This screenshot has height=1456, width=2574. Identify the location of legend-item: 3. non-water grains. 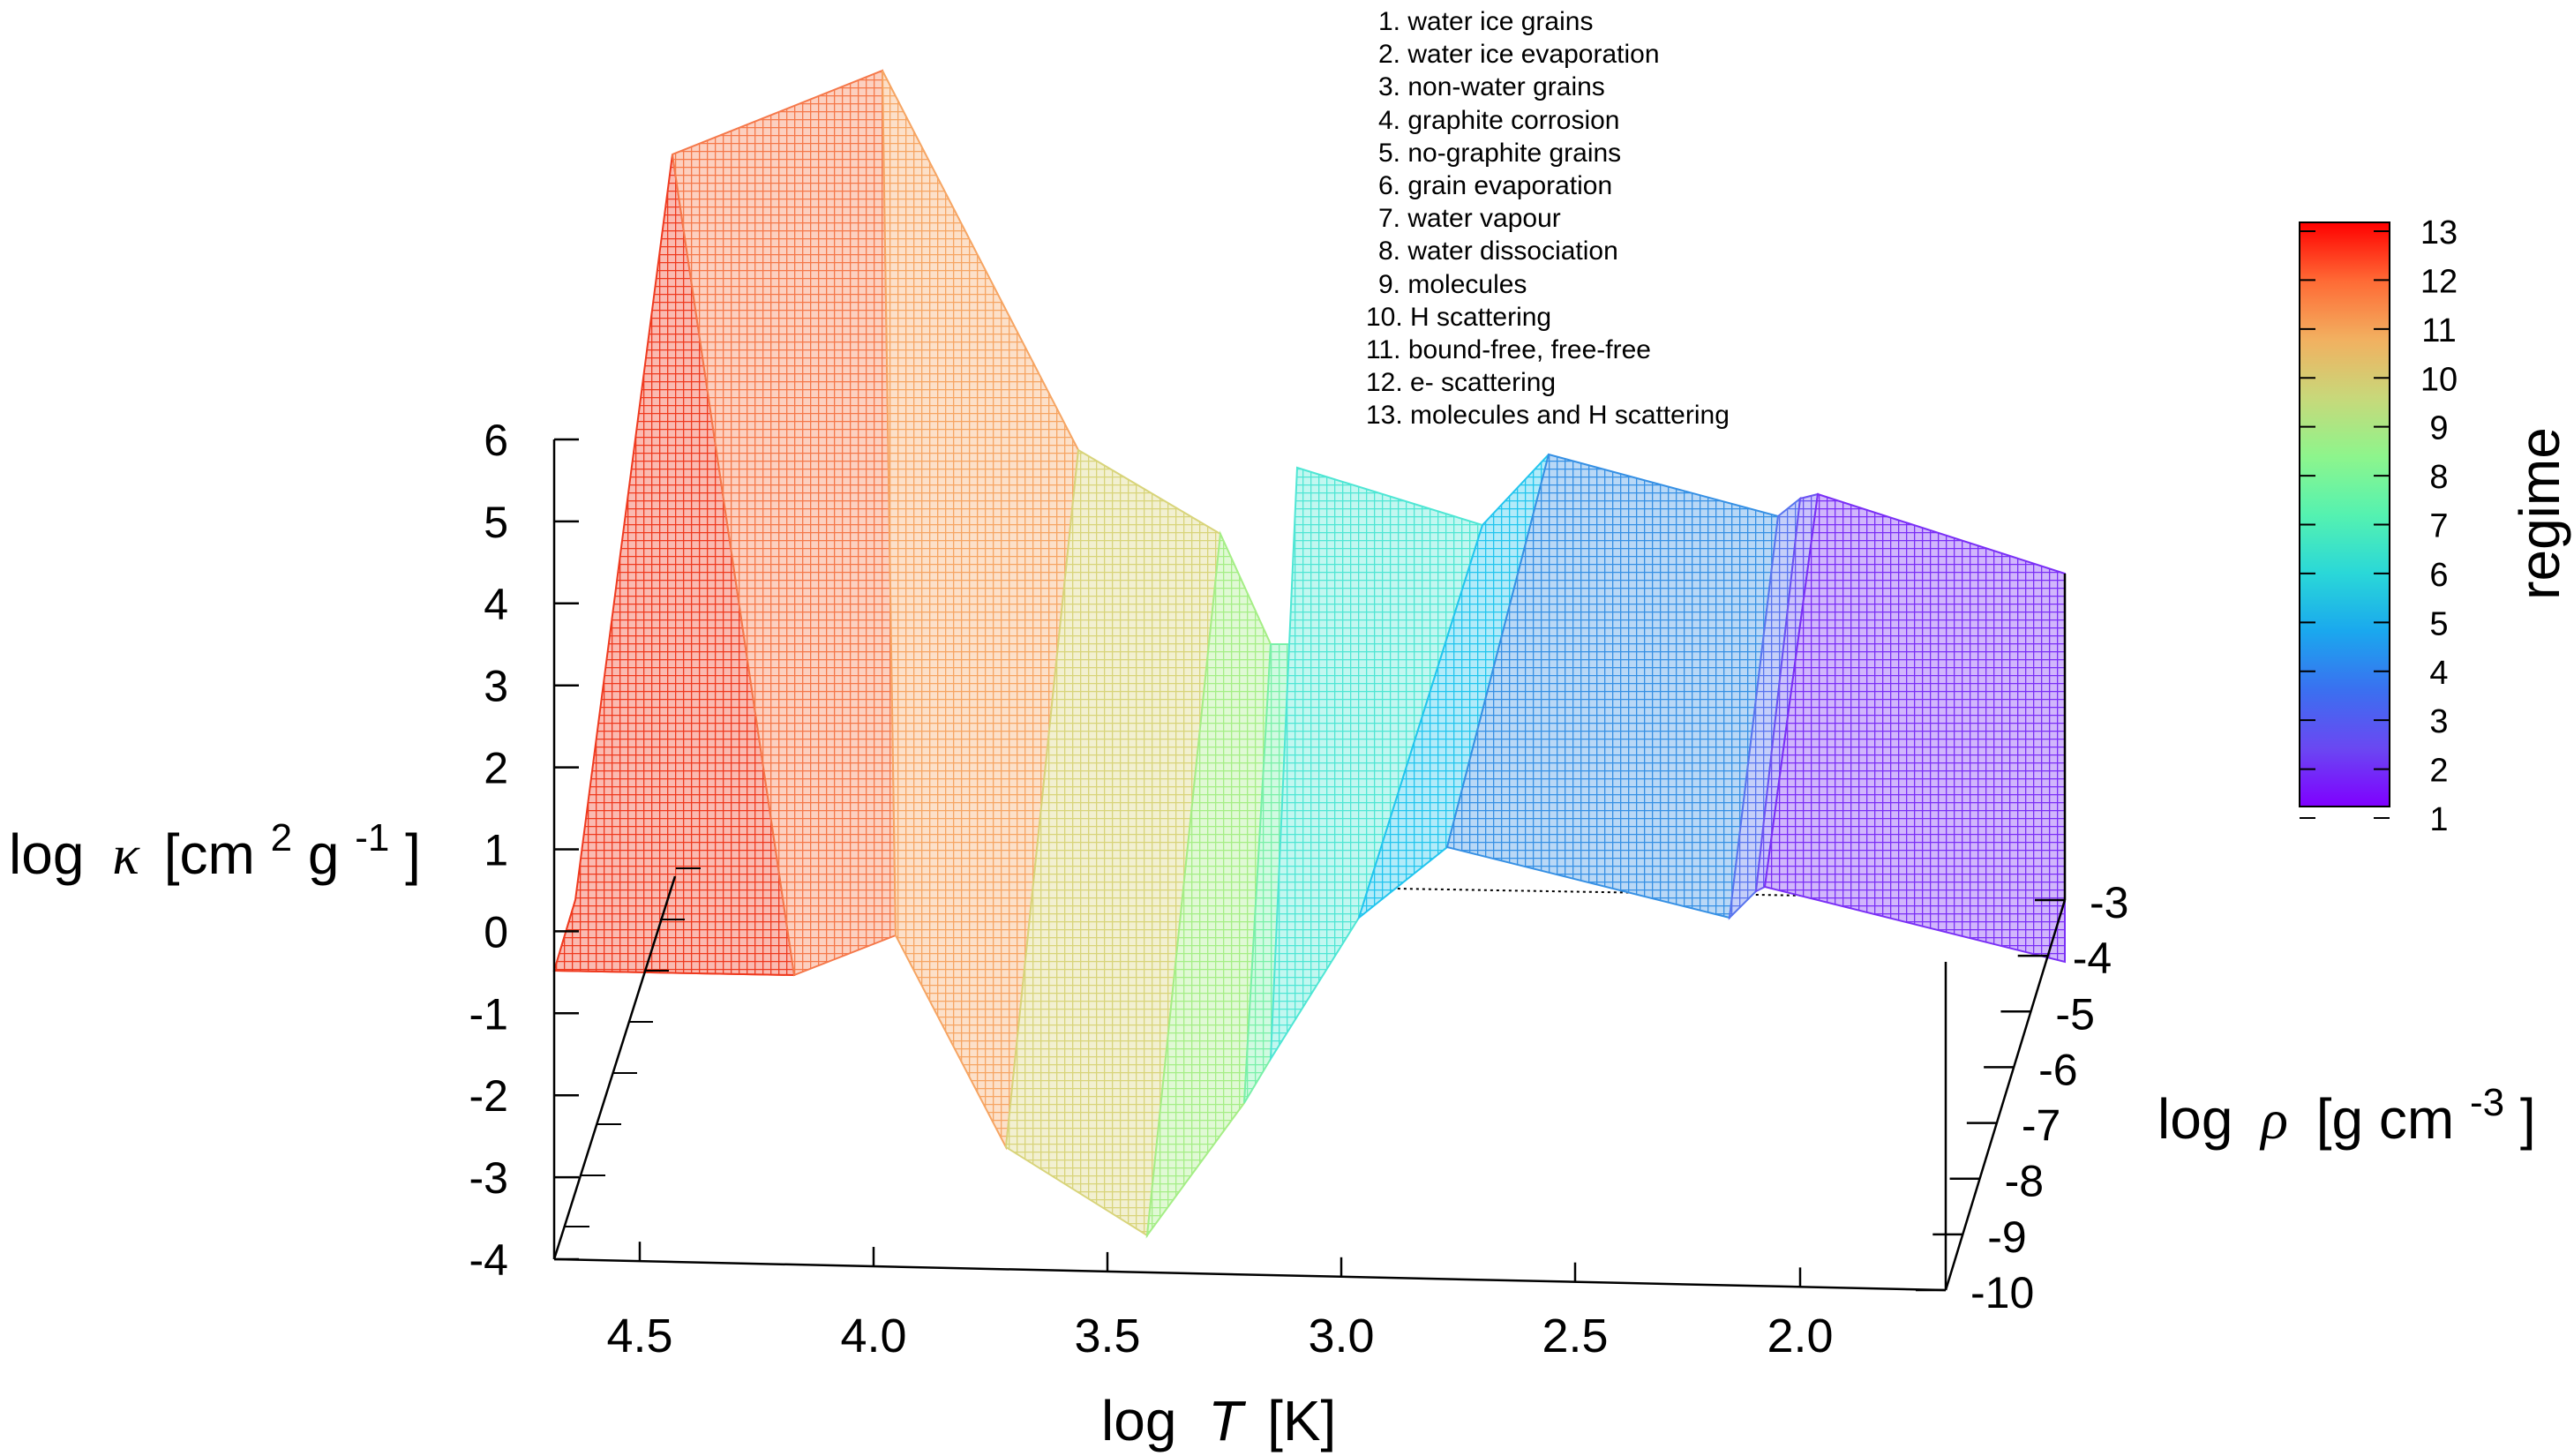
(1491, 87).